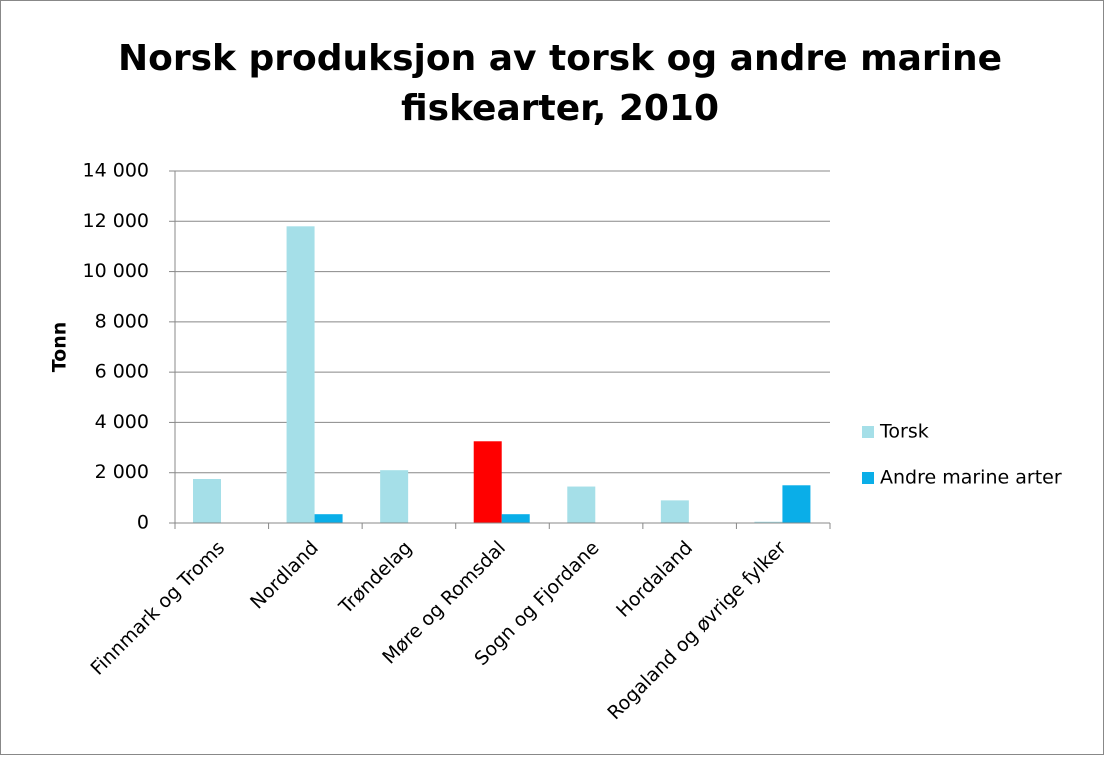 This screenshot has height=759, width=1104. Describe the element at coordinates (122, 422) in the screenshot. I see `y-tick-label: 4 000` at that location.